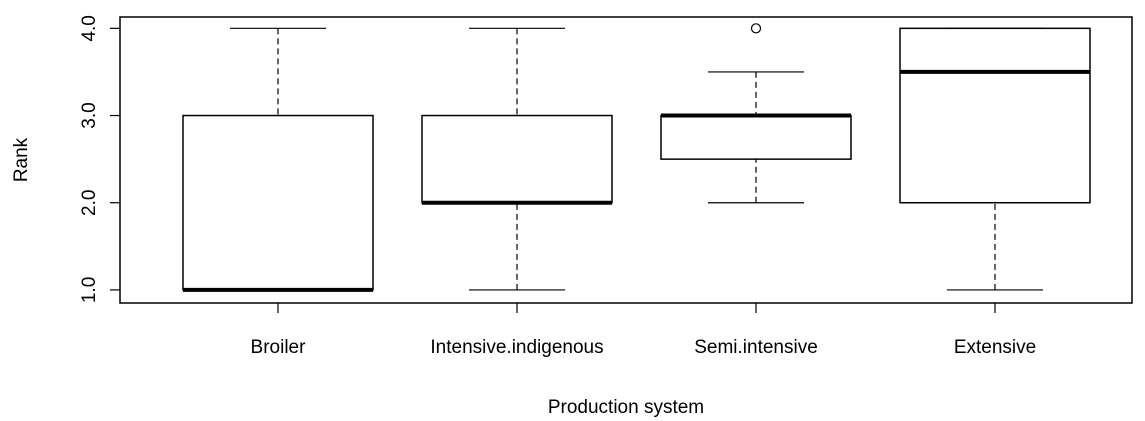 The height and width of the screenshot is (421, 1145). I want to click on x-axis-title: Production system, so click(626, 407).